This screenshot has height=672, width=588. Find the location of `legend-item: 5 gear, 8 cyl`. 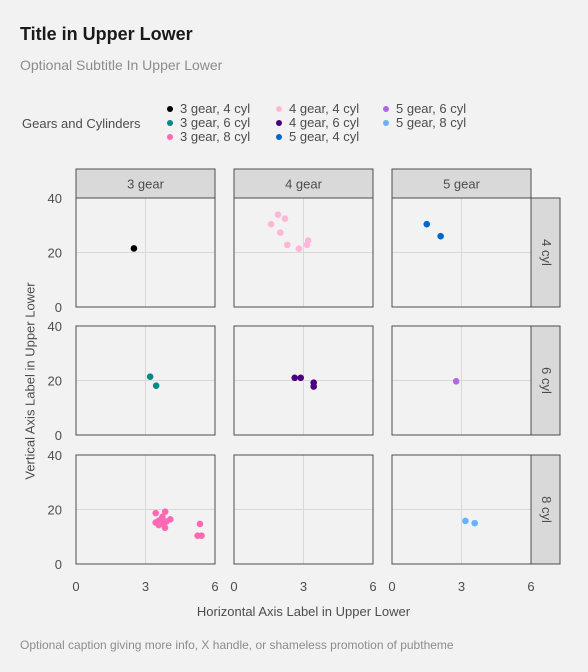

legend-item: 5 gear, 8 cyl is located at coordinates (424, 123).